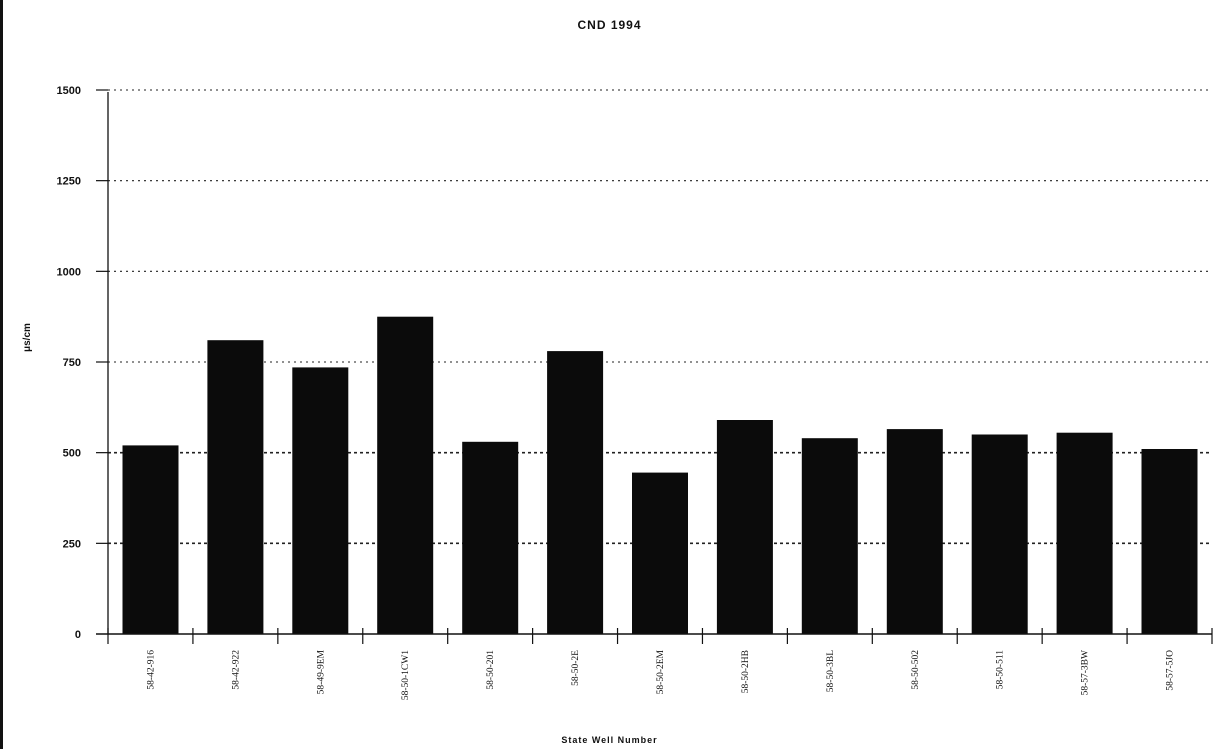 This screenshot has width=1219, height=749. I want to click on x-tick-label-58-50-201: 58-50-201, so click(491, 670).